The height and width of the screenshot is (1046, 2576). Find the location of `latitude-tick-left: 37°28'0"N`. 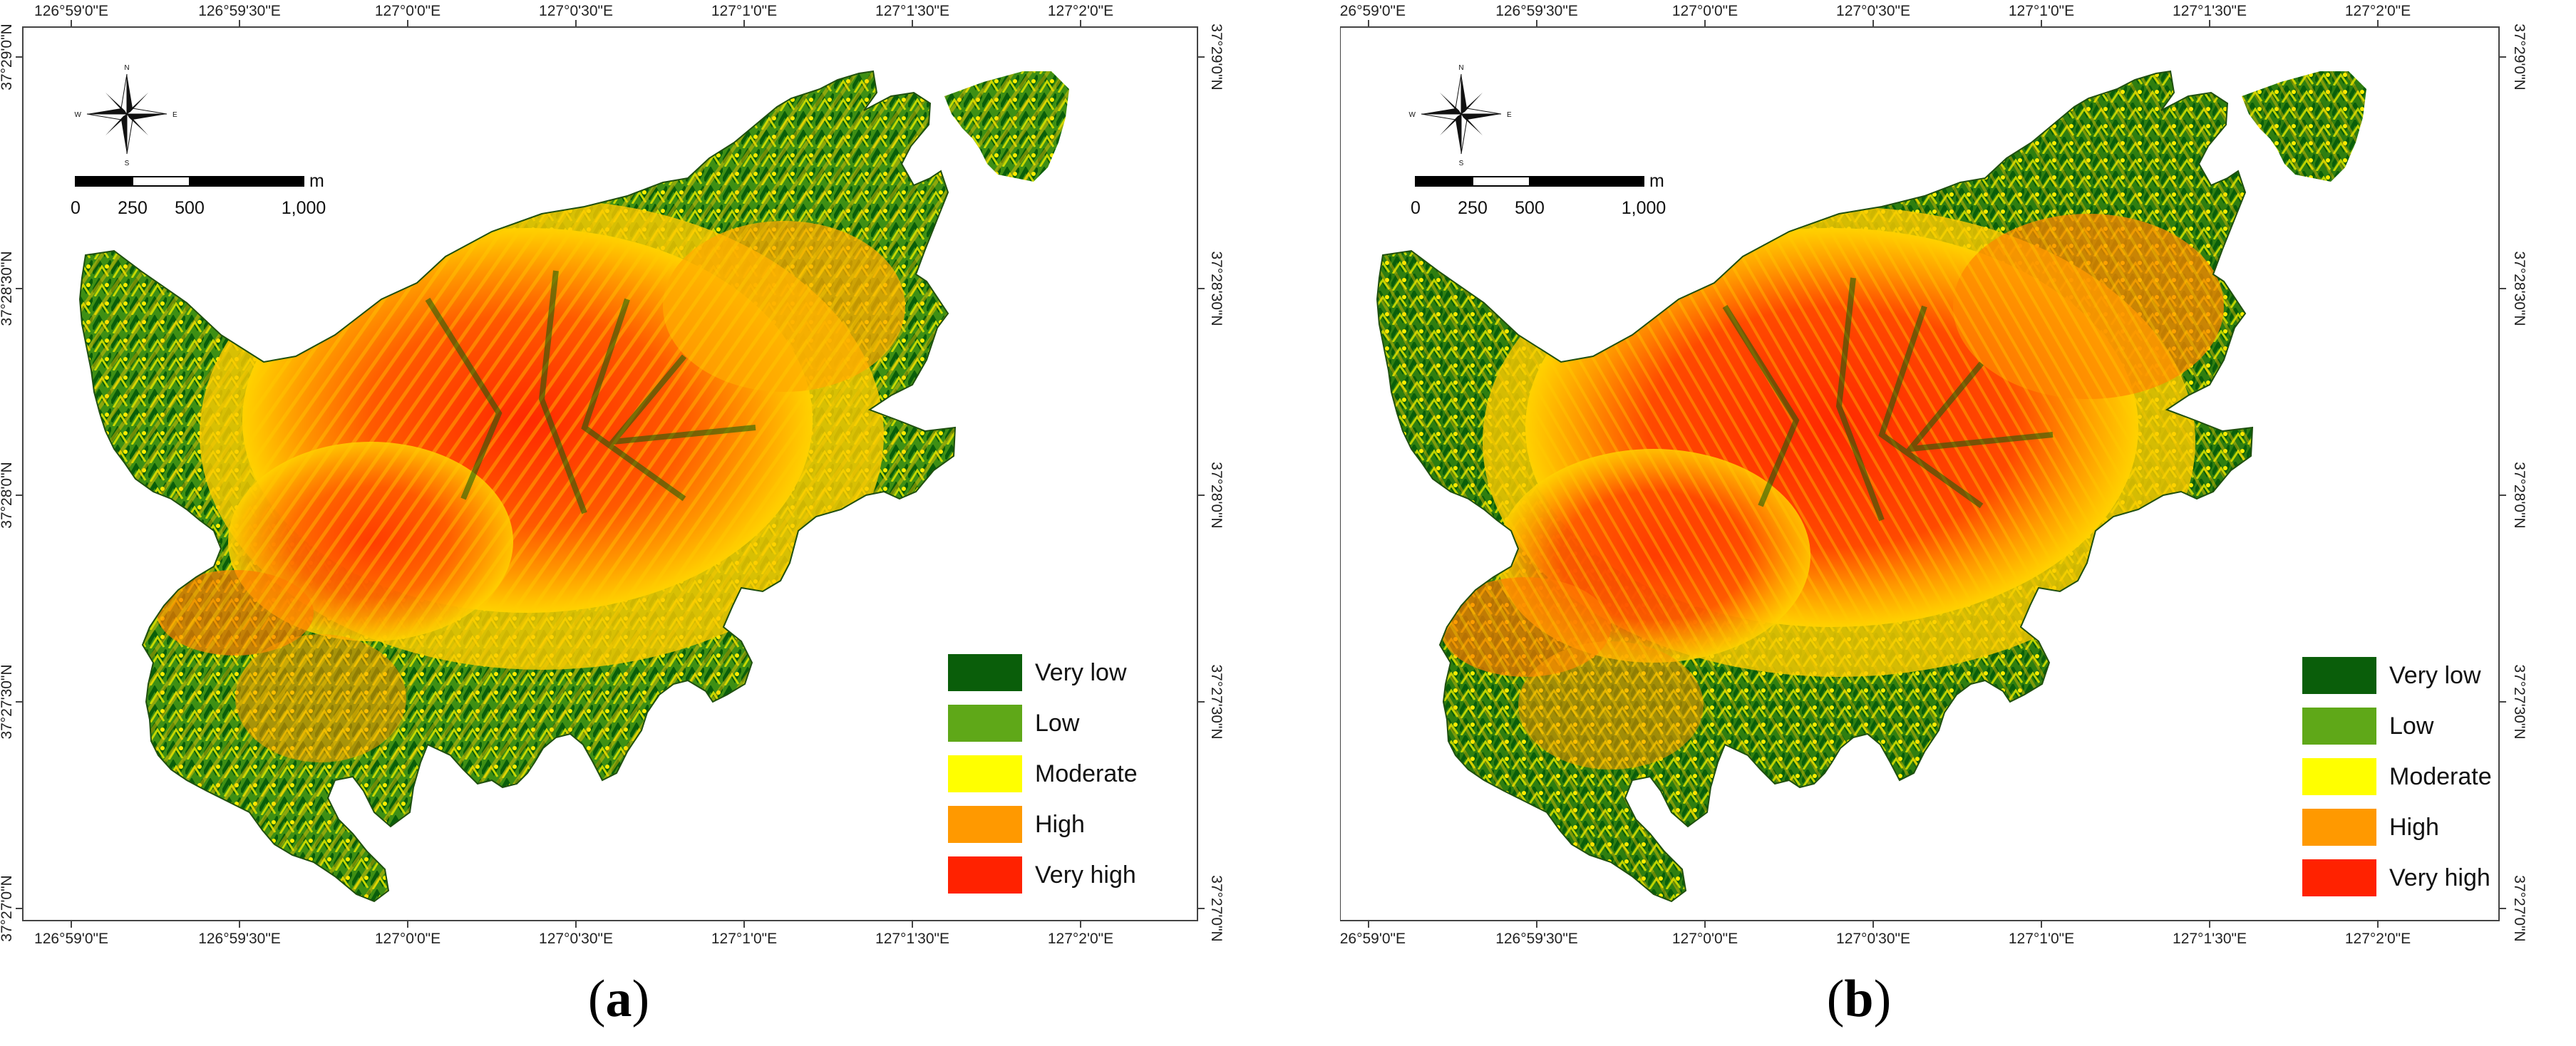

latitude-tick-left: 37°28'0"N is located at coordinates (7, 495).